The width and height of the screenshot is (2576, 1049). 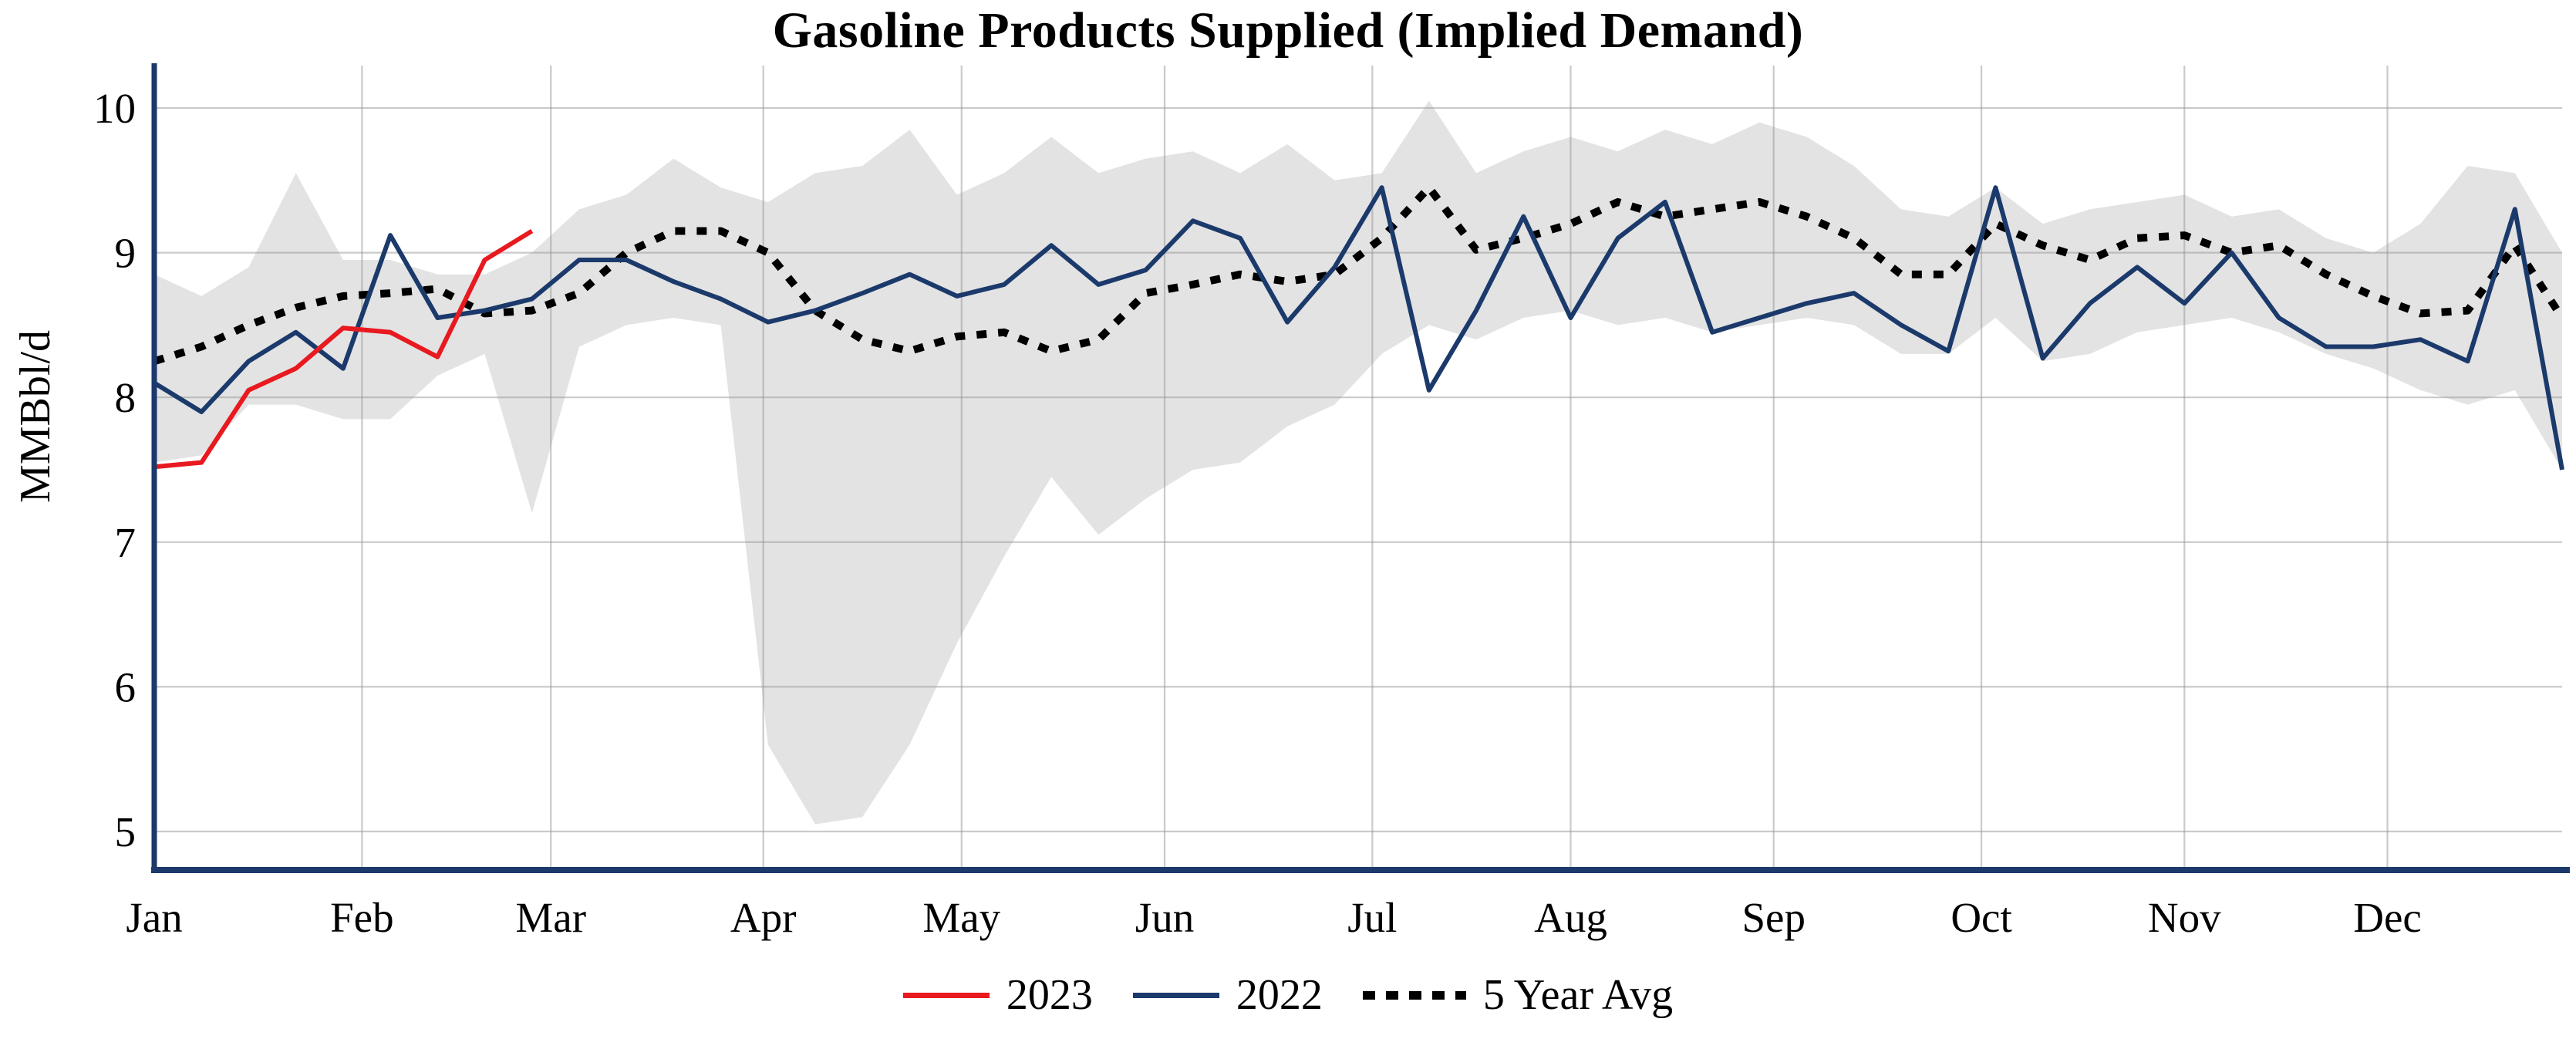 I want to click on legend-item-5-year-avg: 5 Year Avg, so click(x=1518, y=995).